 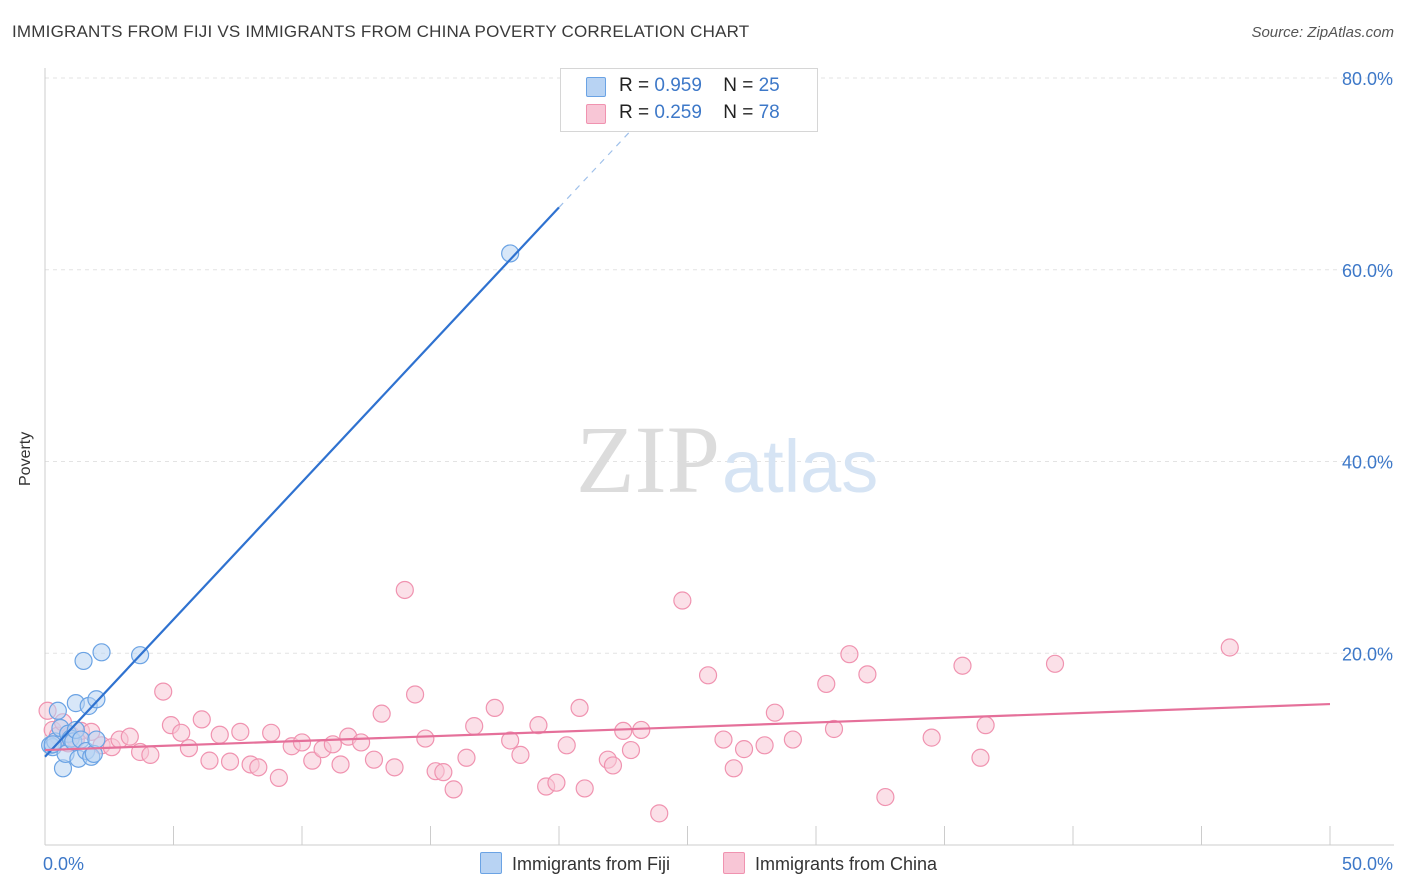 What do you see at coordinates (678, 112) in the screenshot?
I see `legend-r-value-china: 0.259` at bounding box center [678, 112].